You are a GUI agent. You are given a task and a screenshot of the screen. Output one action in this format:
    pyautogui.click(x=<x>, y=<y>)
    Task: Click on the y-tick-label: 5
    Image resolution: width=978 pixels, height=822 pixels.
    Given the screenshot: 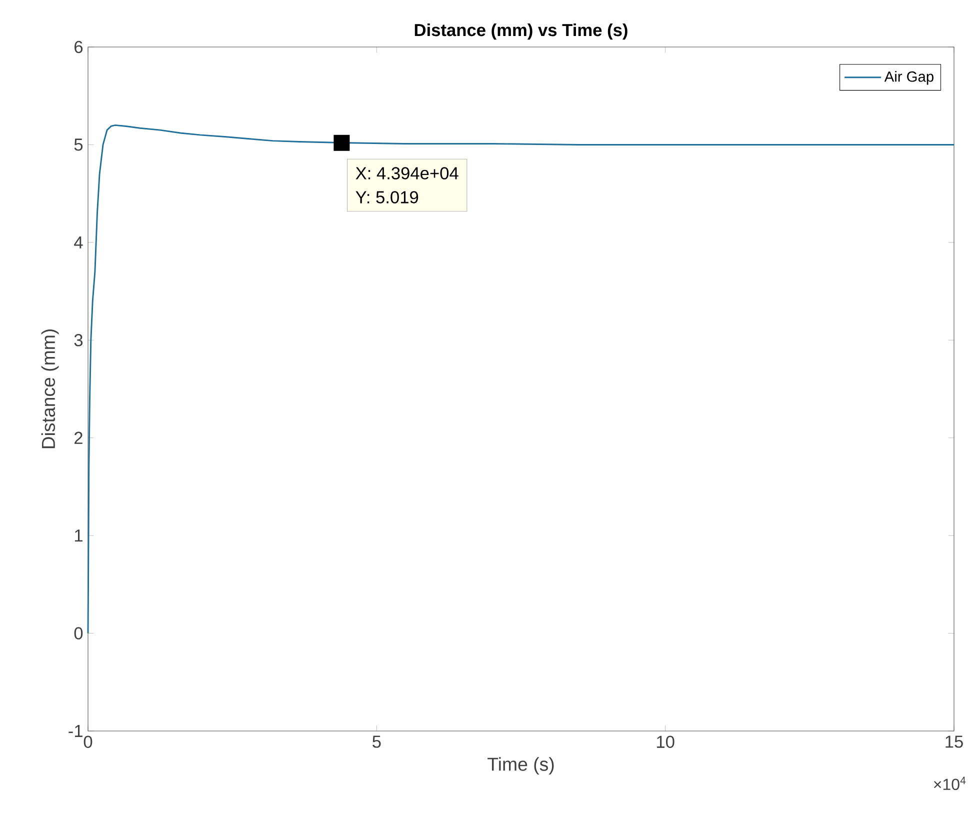 What is the action you would take?
    pyautogui.click(x=78, y=144)
    